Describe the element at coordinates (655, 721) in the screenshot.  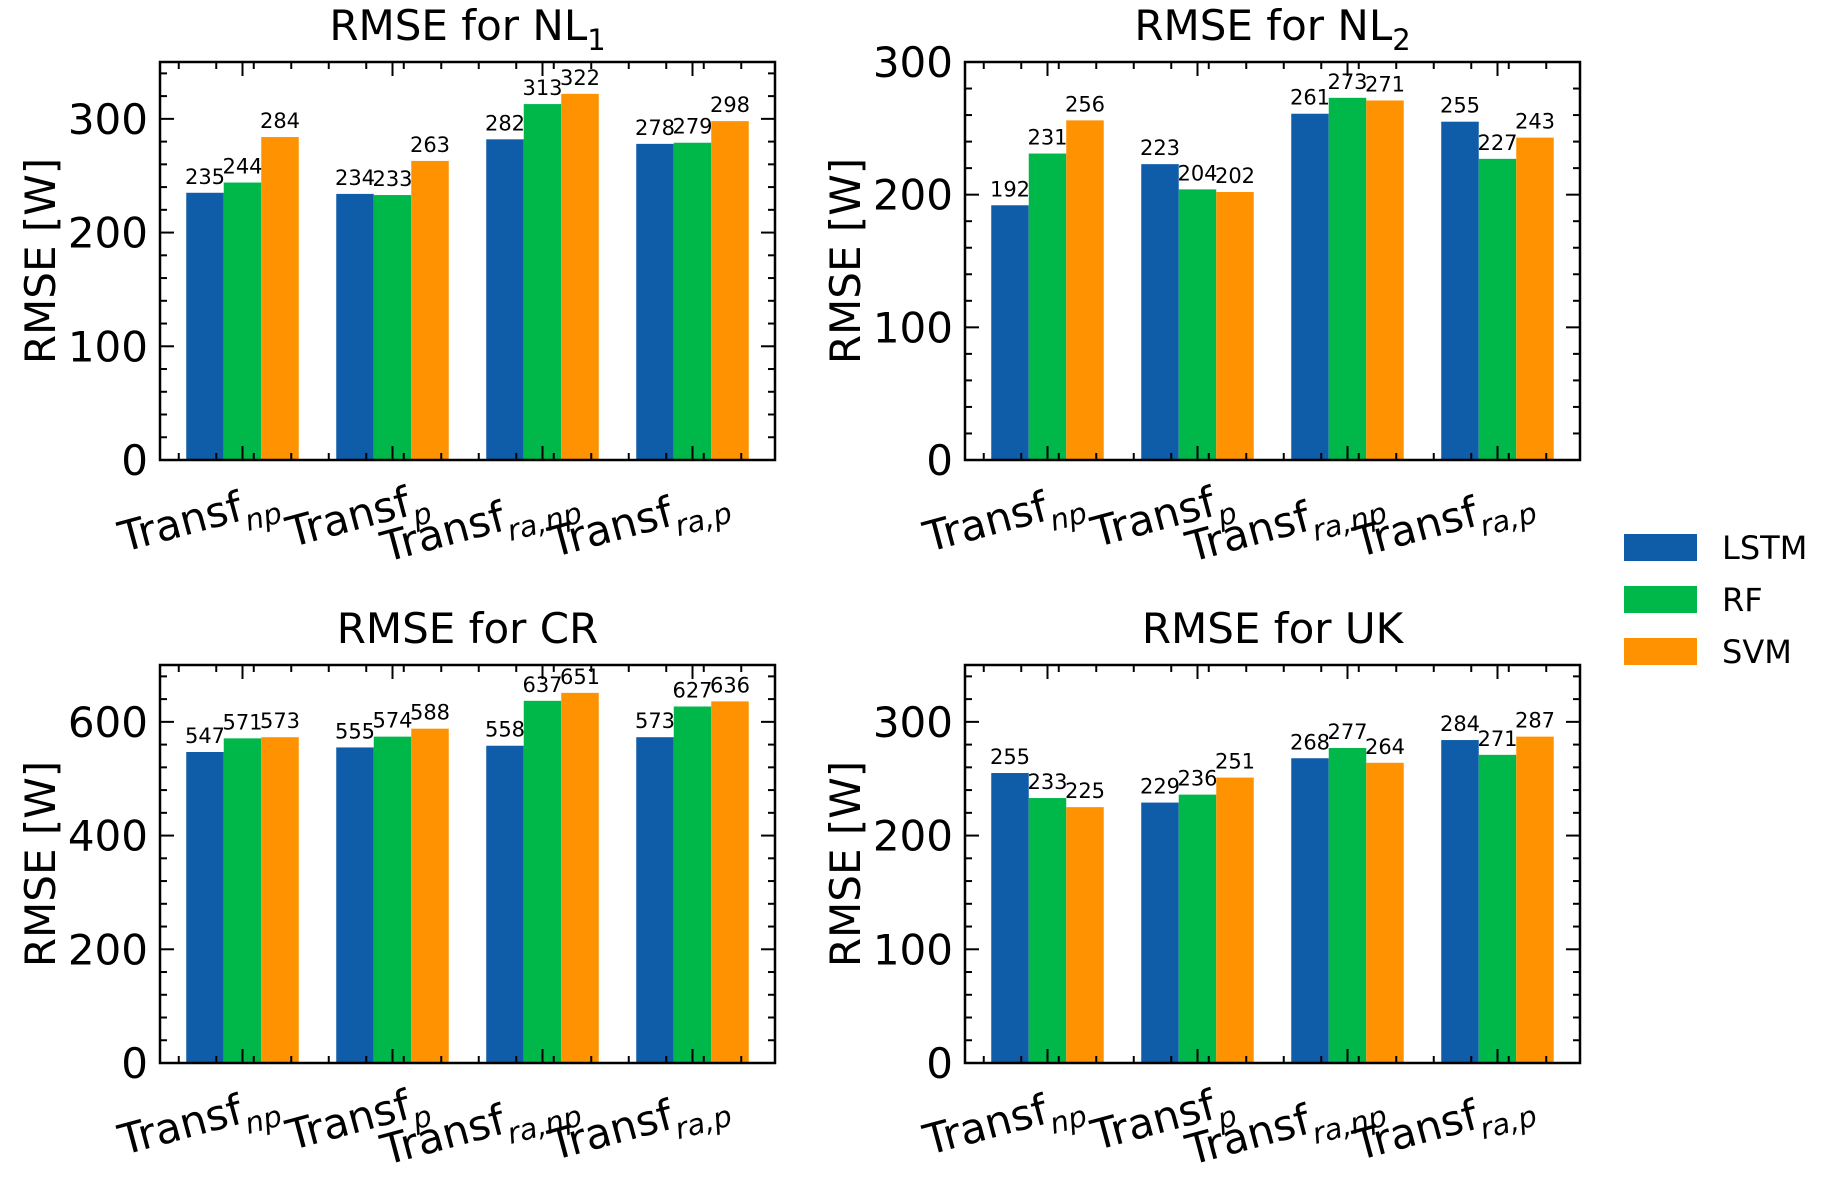
I see `value-label-lstm-4: 573` at that location.